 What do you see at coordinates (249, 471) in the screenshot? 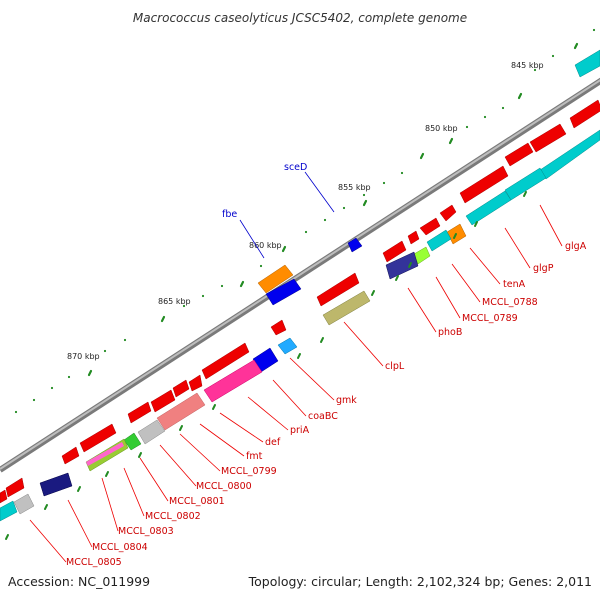
I see `gene-label-MCCL_0799: MCCL_0799` at bounding box center [249, 471].